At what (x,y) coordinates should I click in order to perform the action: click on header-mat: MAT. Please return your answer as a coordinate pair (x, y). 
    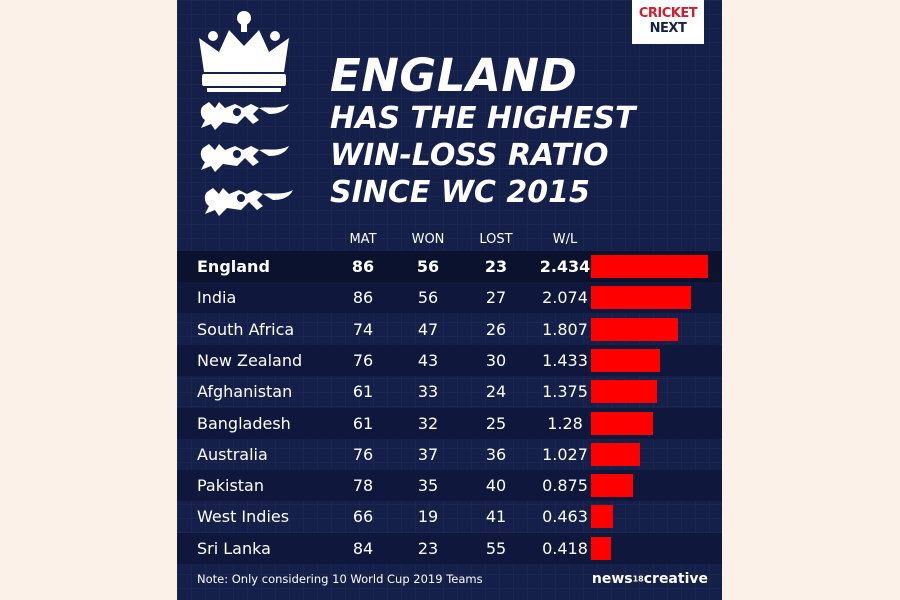
    Looking at the image, I should click on (363, 239).